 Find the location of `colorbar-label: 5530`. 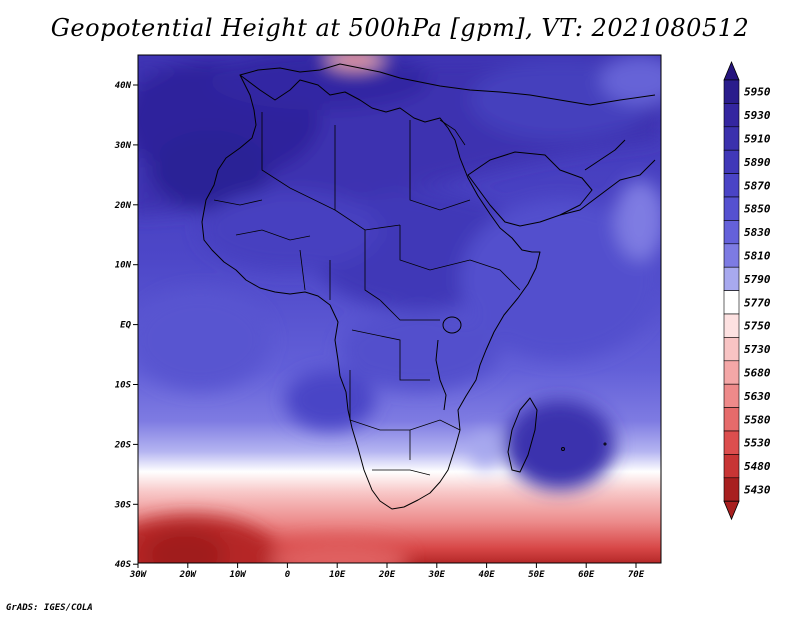

colorbar-label: 5530 is located at coordinates (757, 443).